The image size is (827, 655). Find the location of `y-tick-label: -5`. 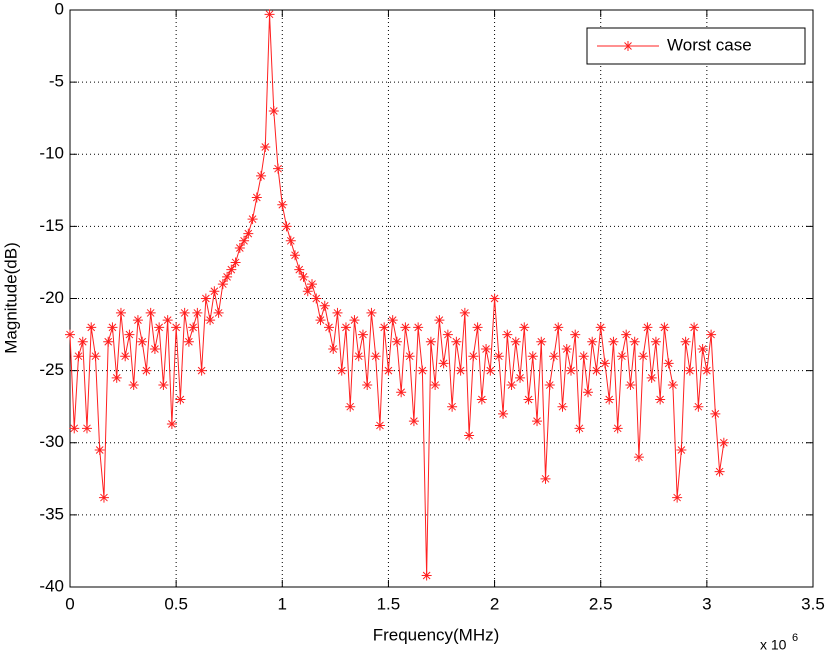

y-tick-label: -5 is located at coordinates (56, 81).